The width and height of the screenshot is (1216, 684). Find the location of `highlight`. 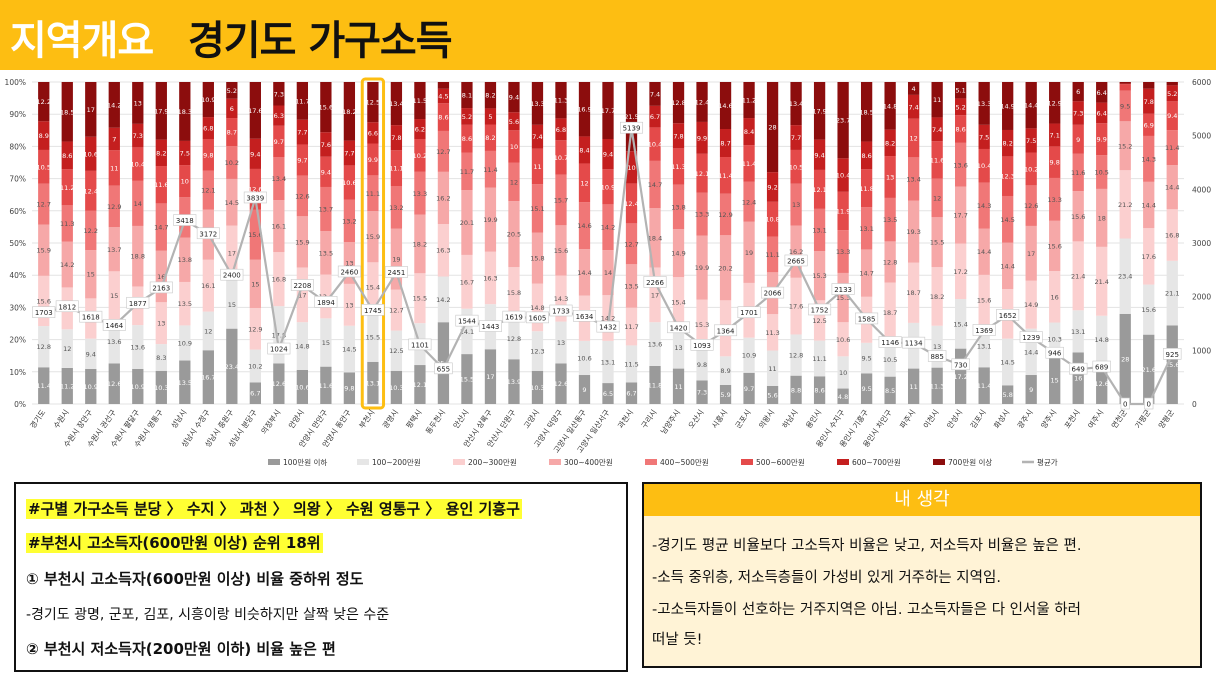

highlight is located at coordinates (373, 243).